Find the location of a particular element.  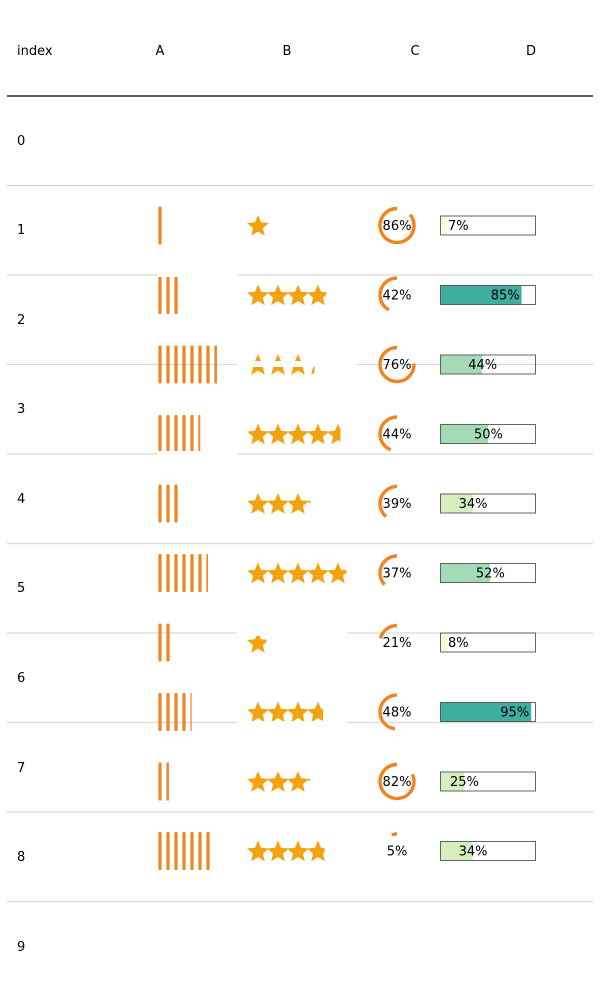

progress-label: 25% is located at coordinates (464, 782).